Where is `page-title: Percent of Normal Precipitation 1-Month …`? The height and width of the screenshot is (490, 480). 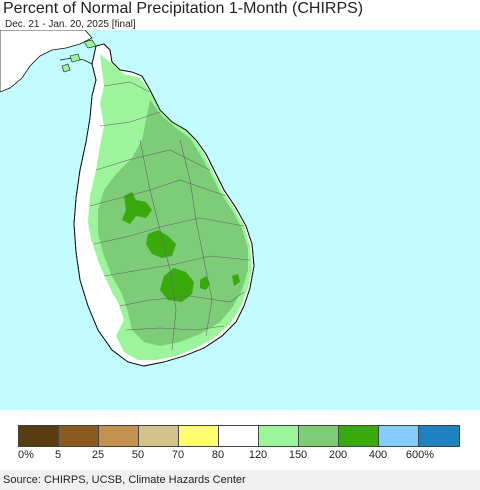
page-title: Percent of Normal Precipitation 1-Month … is located at coordinates (183, 8).